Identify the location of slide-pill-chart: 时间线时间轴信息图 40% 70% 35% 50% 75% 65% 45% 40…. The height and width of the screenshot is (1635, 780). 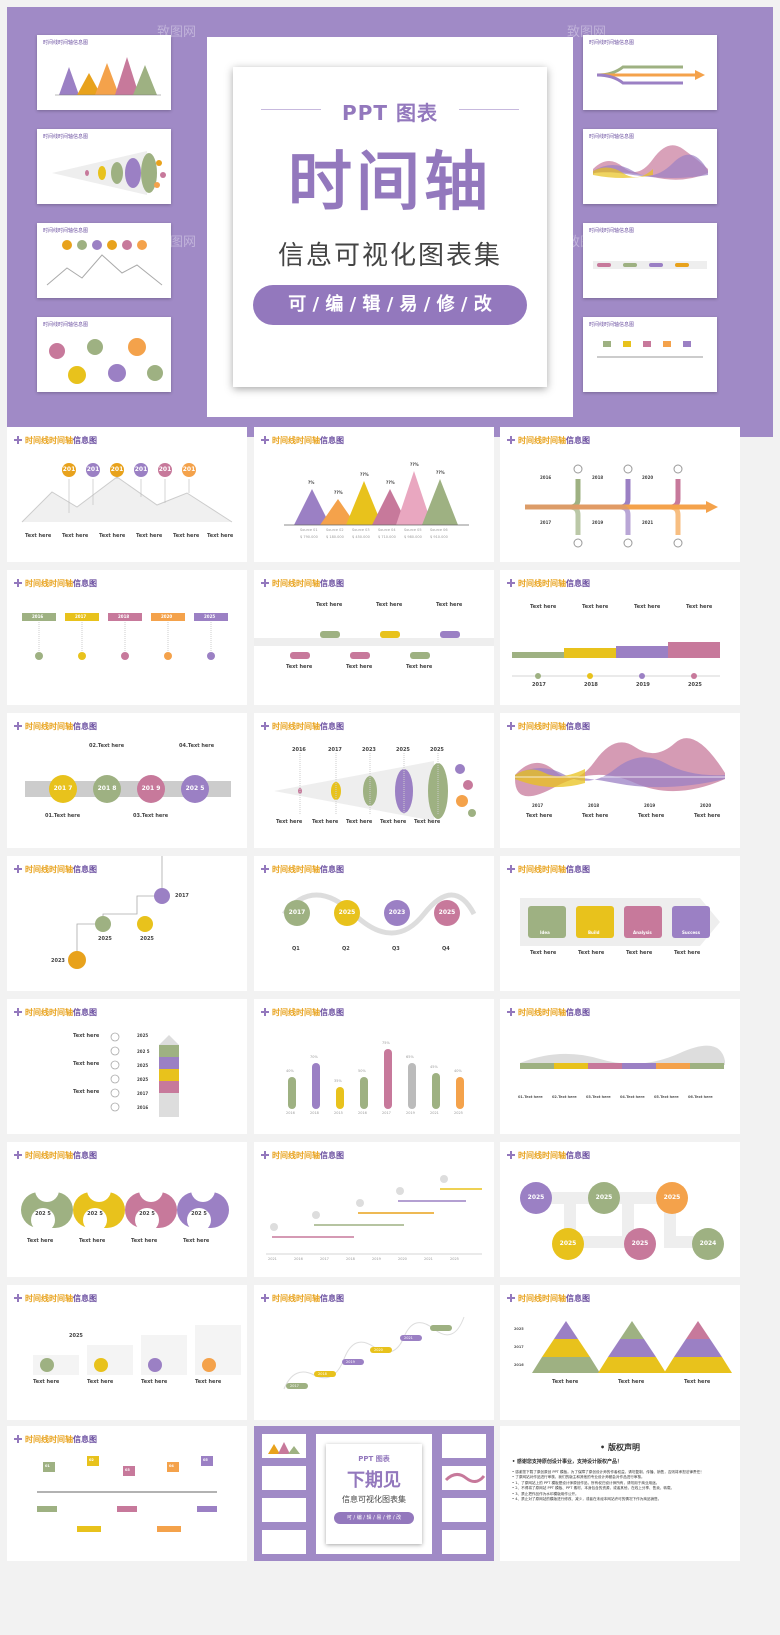
(374, 1066).